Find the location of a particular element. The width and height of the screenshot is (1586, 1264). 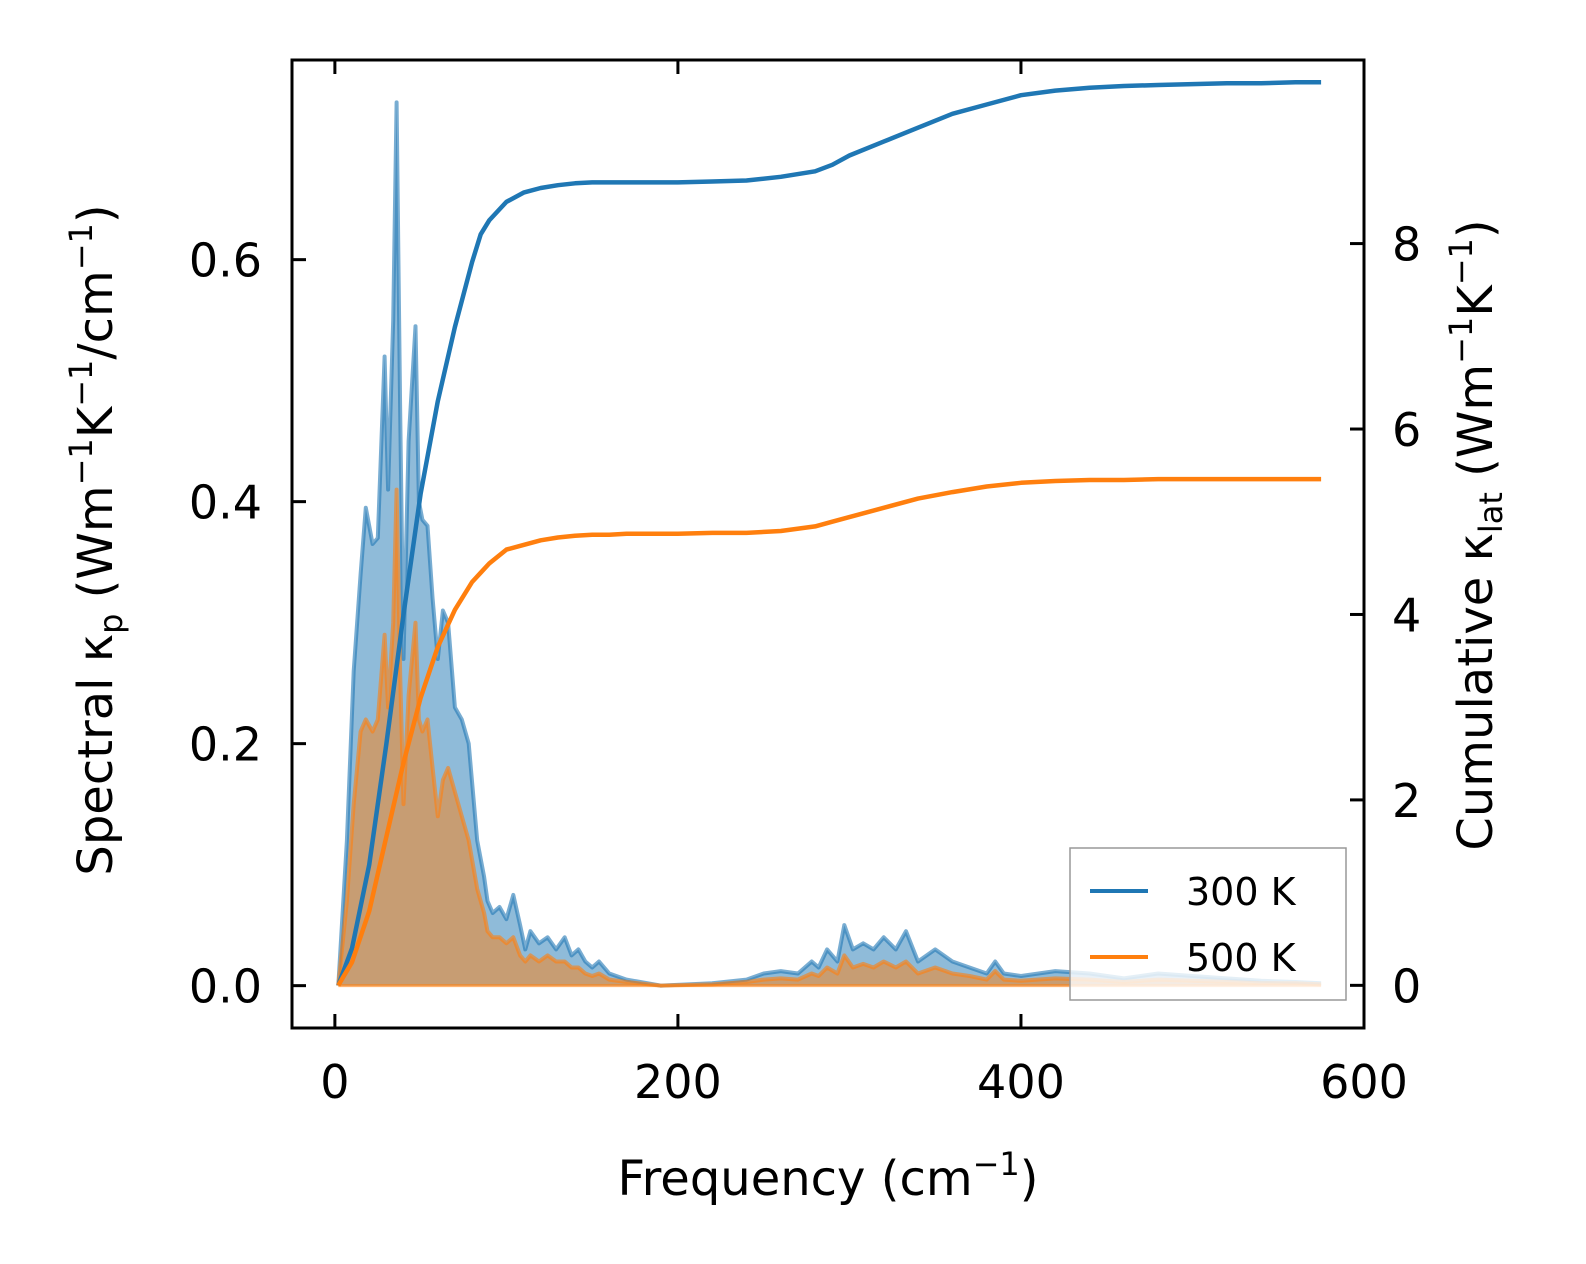

legend: 300 K 500 K is located at coordinates (1208, 924).